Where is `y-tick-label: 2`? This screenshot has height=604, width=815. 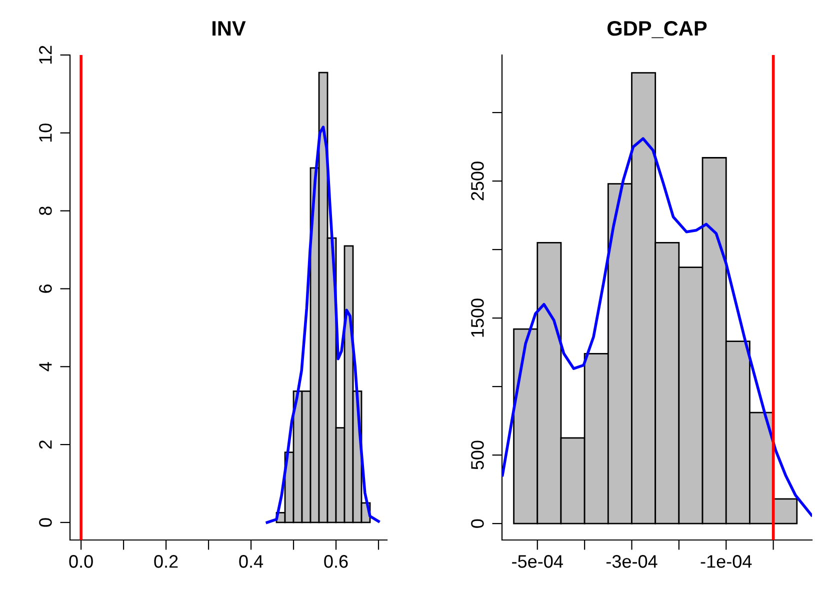 y-tick-label: 2 is located at coordinates (45, 444).